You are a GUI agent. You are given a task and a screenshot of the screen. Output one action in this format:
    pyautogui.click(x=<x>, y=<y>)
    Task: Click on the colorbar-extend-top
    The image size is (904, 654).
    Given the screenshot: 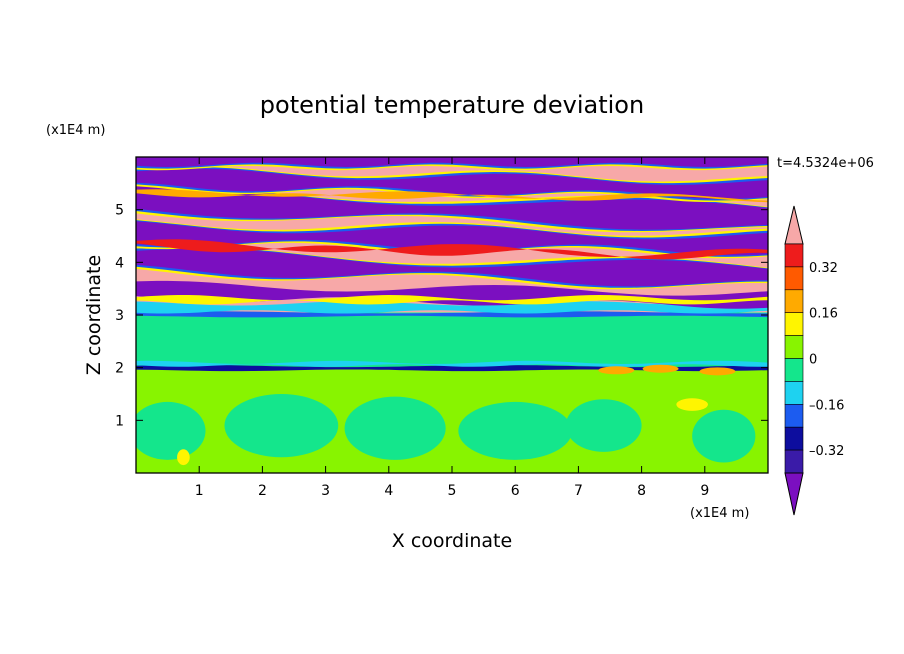 What is the action you would take?
    pyautogui.click(x=794, y=225)
    